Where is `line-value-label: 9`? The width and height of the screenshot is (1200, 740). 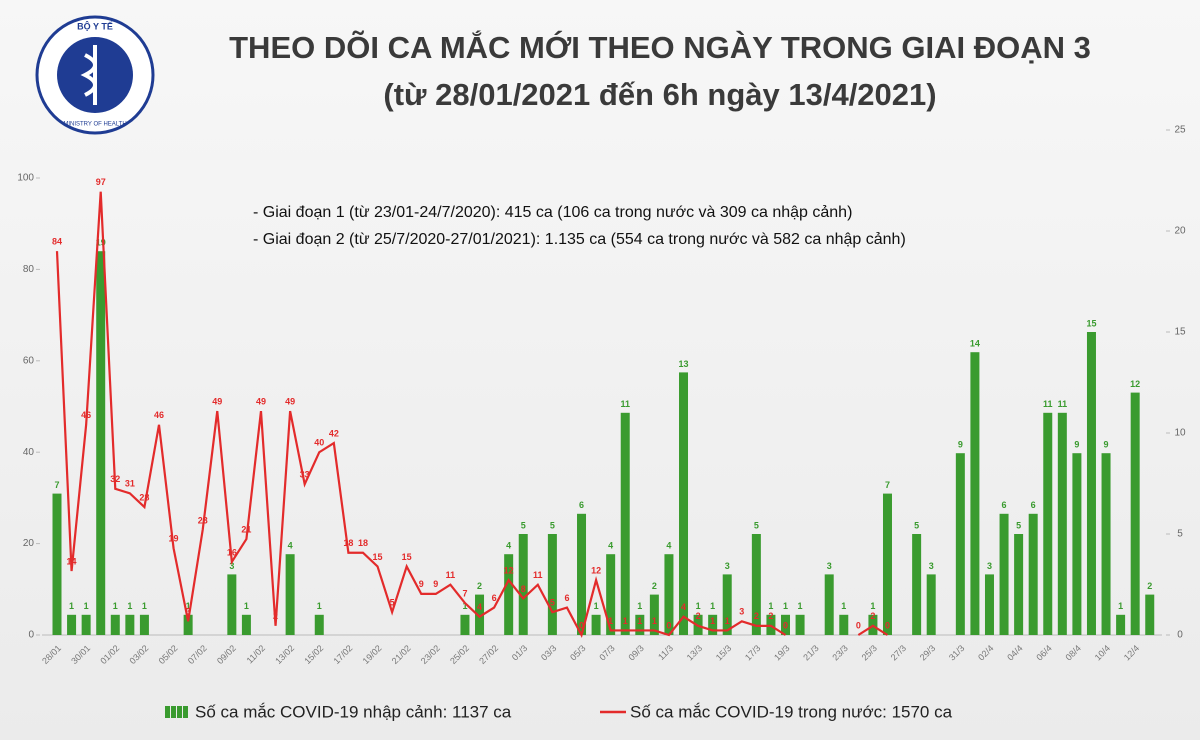 line-value-label: 9 is located at coordinates (421, 584).